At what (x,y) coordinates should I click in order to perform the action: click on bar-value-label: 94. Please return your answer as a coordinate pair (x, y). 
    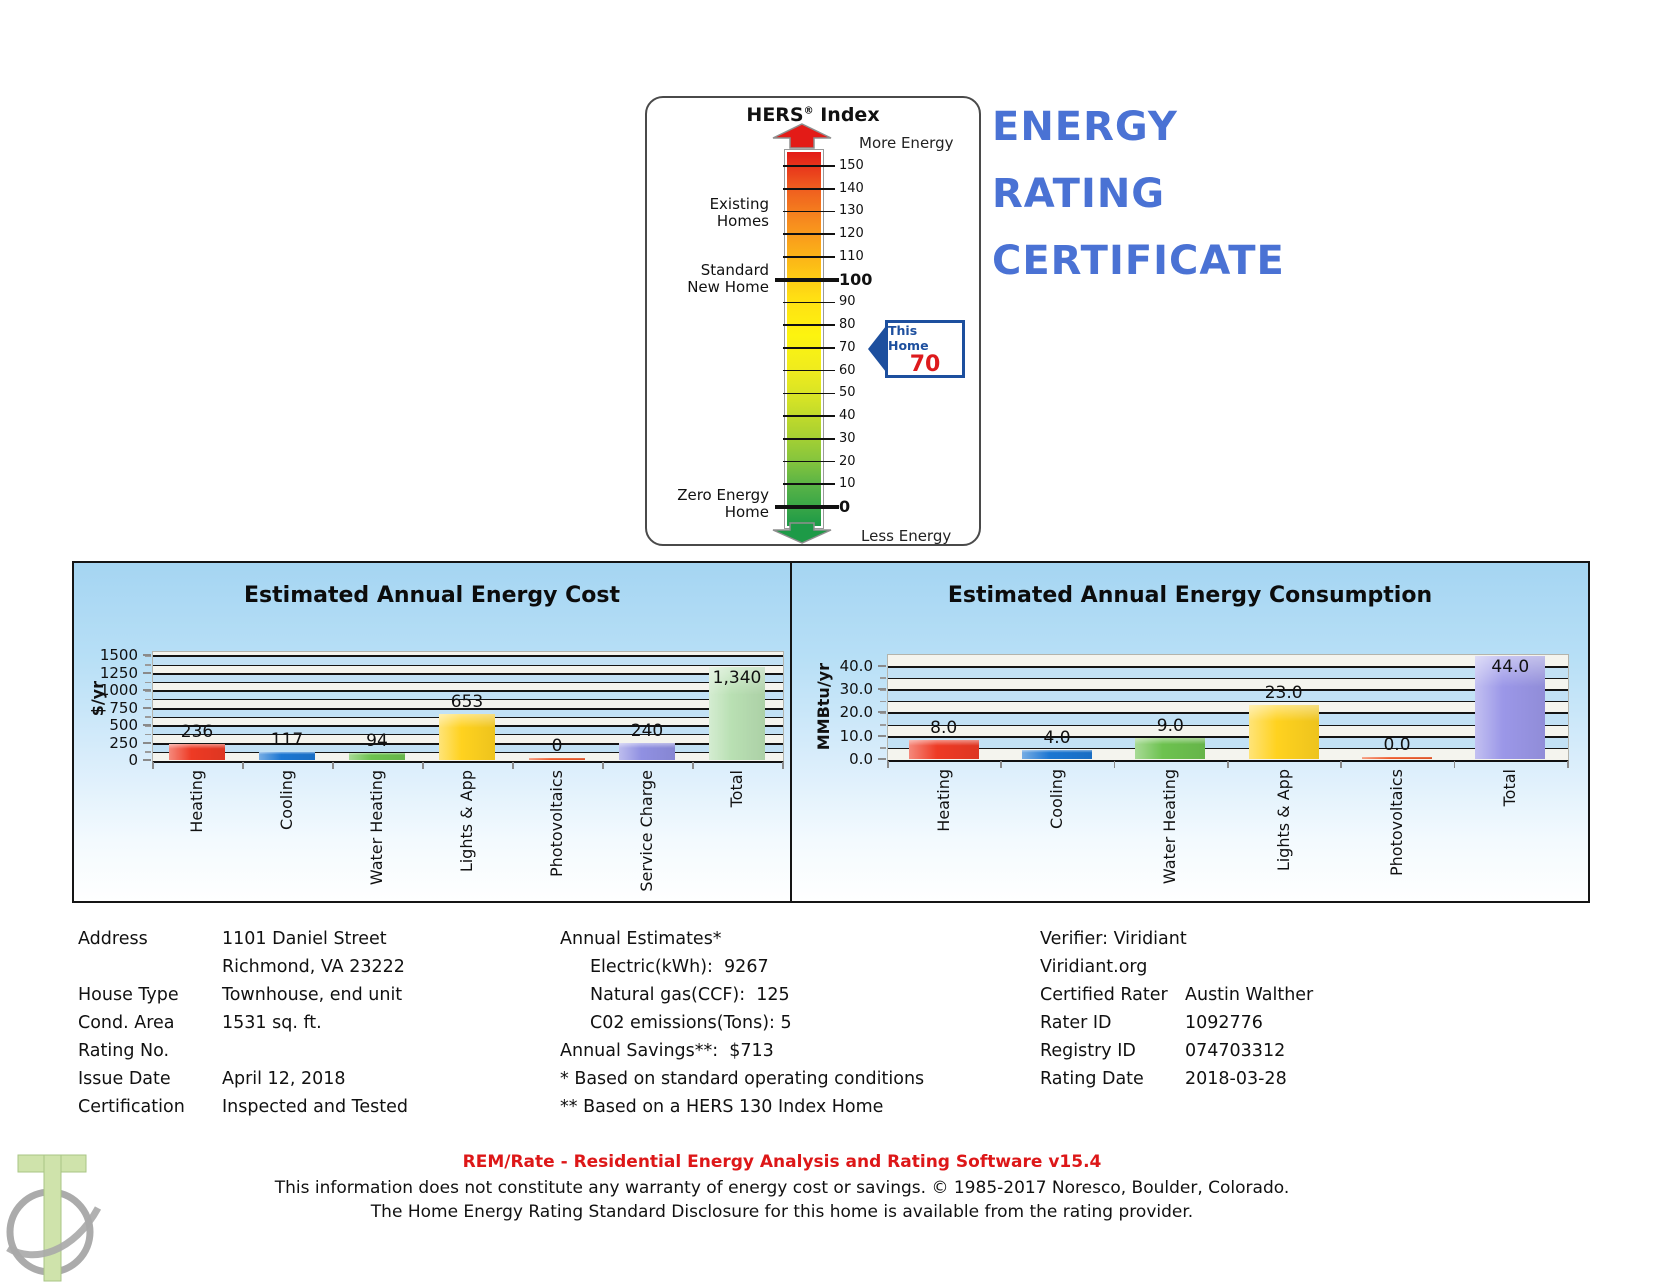
    Looking at the image, I should click on (377, 741).